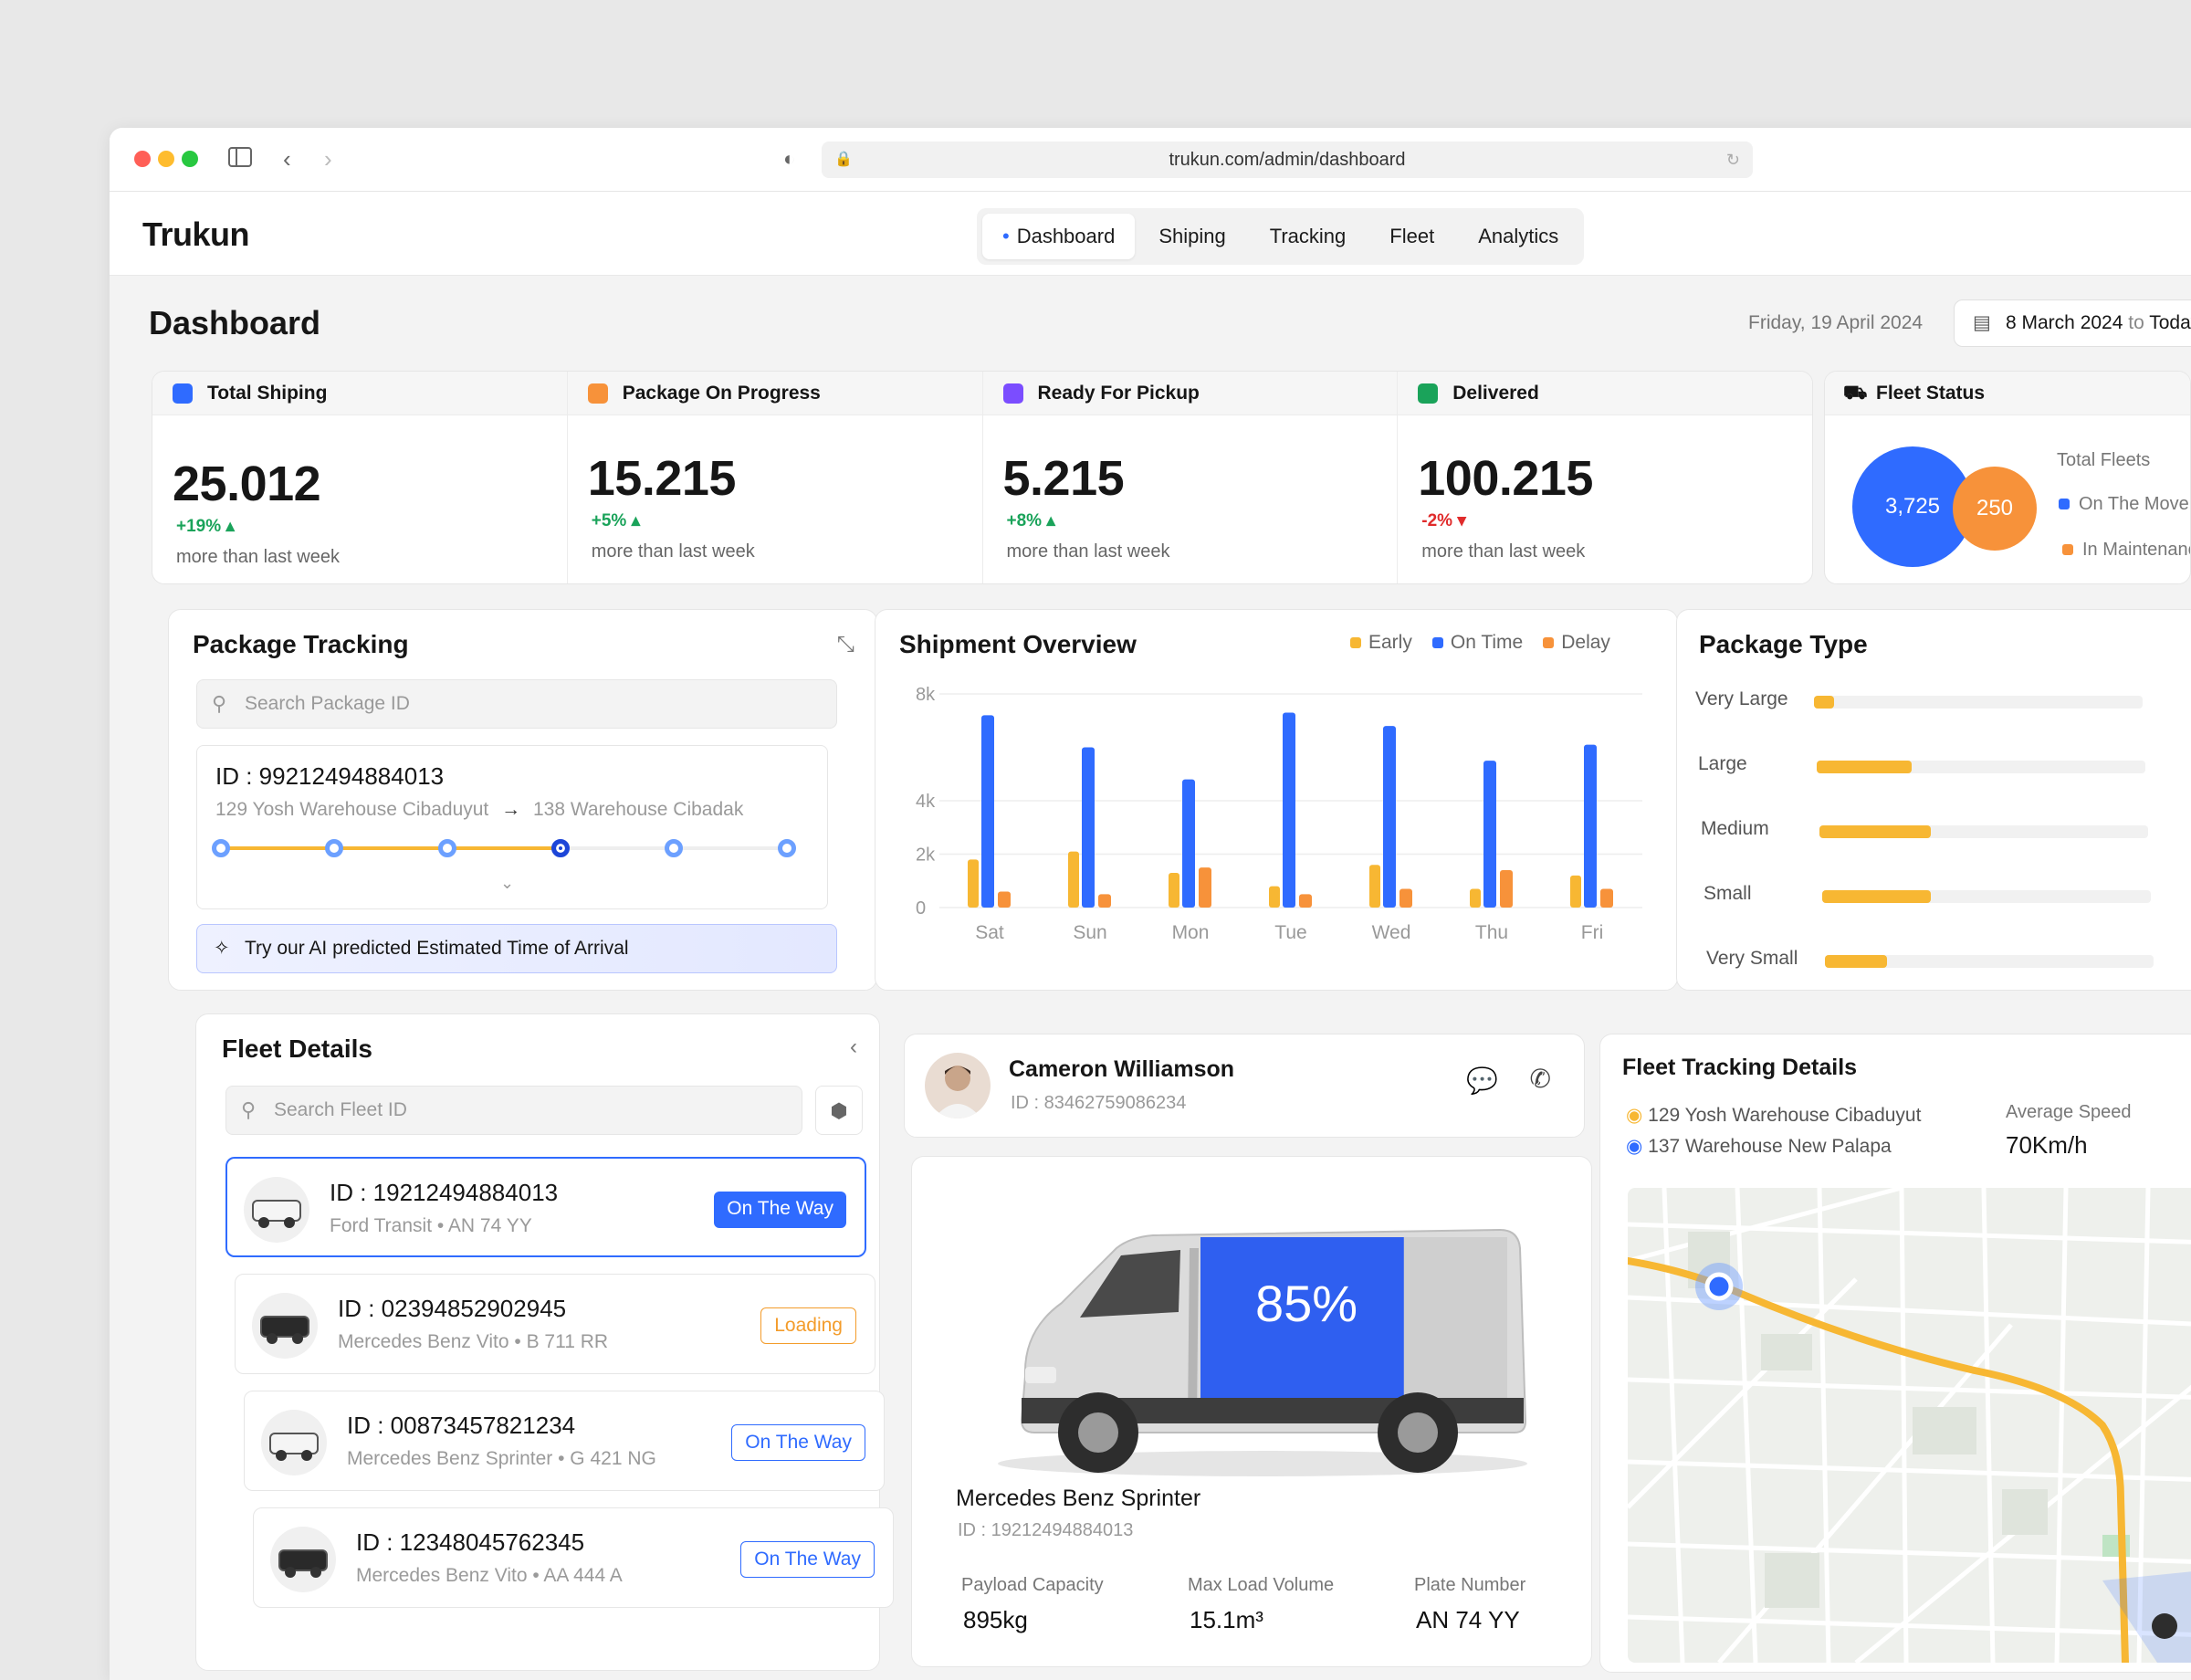 The width and height of the screenshot is (2191, 1680). Describe the element at coordinates (328, 159) in the screenshot. I see `forward-icon: ›` at that location.